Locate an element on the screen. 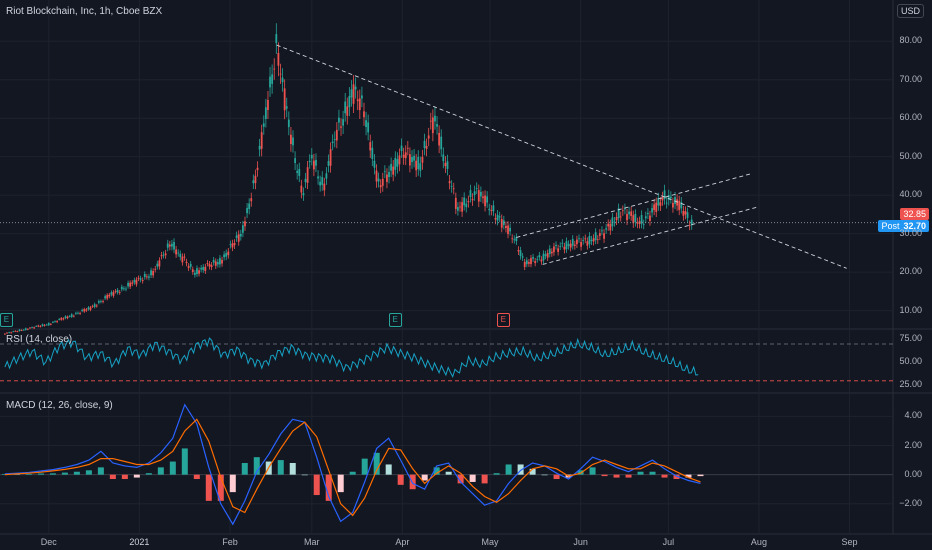 Image resolution: width=932 pixels, height=550 pixels. x-tick-label: Feb is located at coordinates (230, 542).